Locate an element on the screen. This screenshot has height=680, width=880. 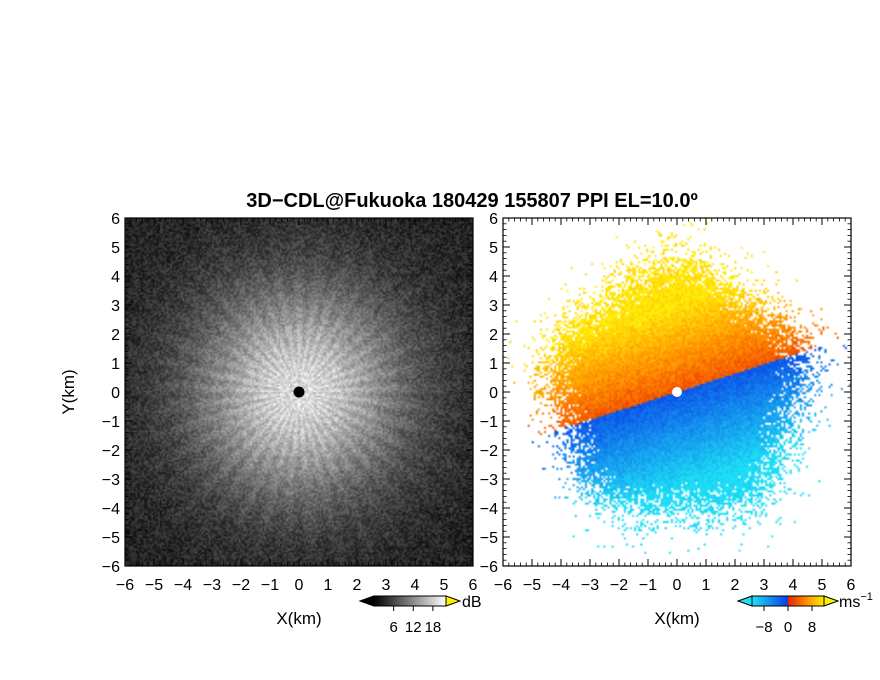
left-colorbar-ticks: 6 12 18 is located at coordinates (415, 621).